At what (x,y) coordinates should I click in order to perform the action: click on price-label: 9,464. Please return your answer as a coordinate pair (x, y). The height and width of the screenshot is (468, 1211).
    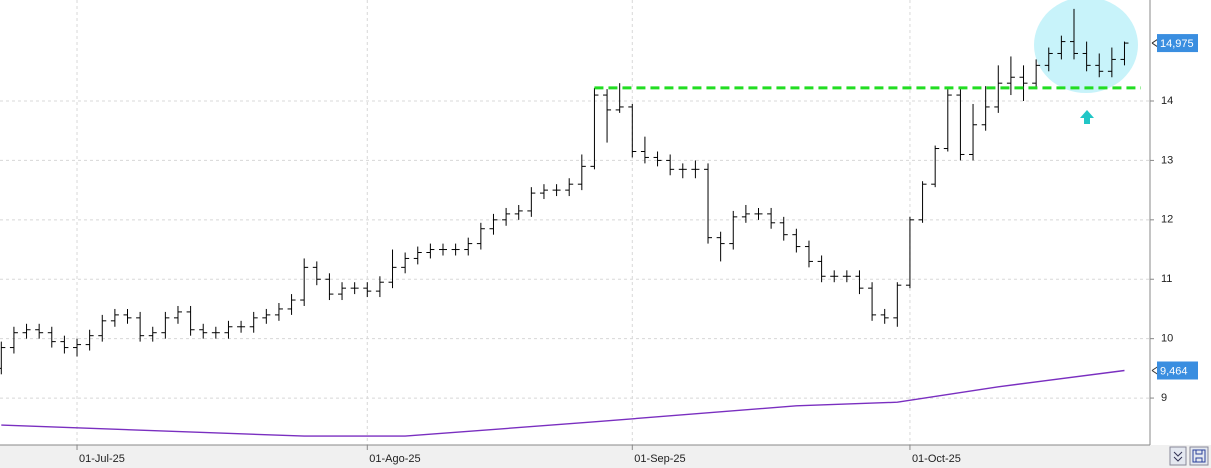
    Looking at the image, I should click on (1174, 371).